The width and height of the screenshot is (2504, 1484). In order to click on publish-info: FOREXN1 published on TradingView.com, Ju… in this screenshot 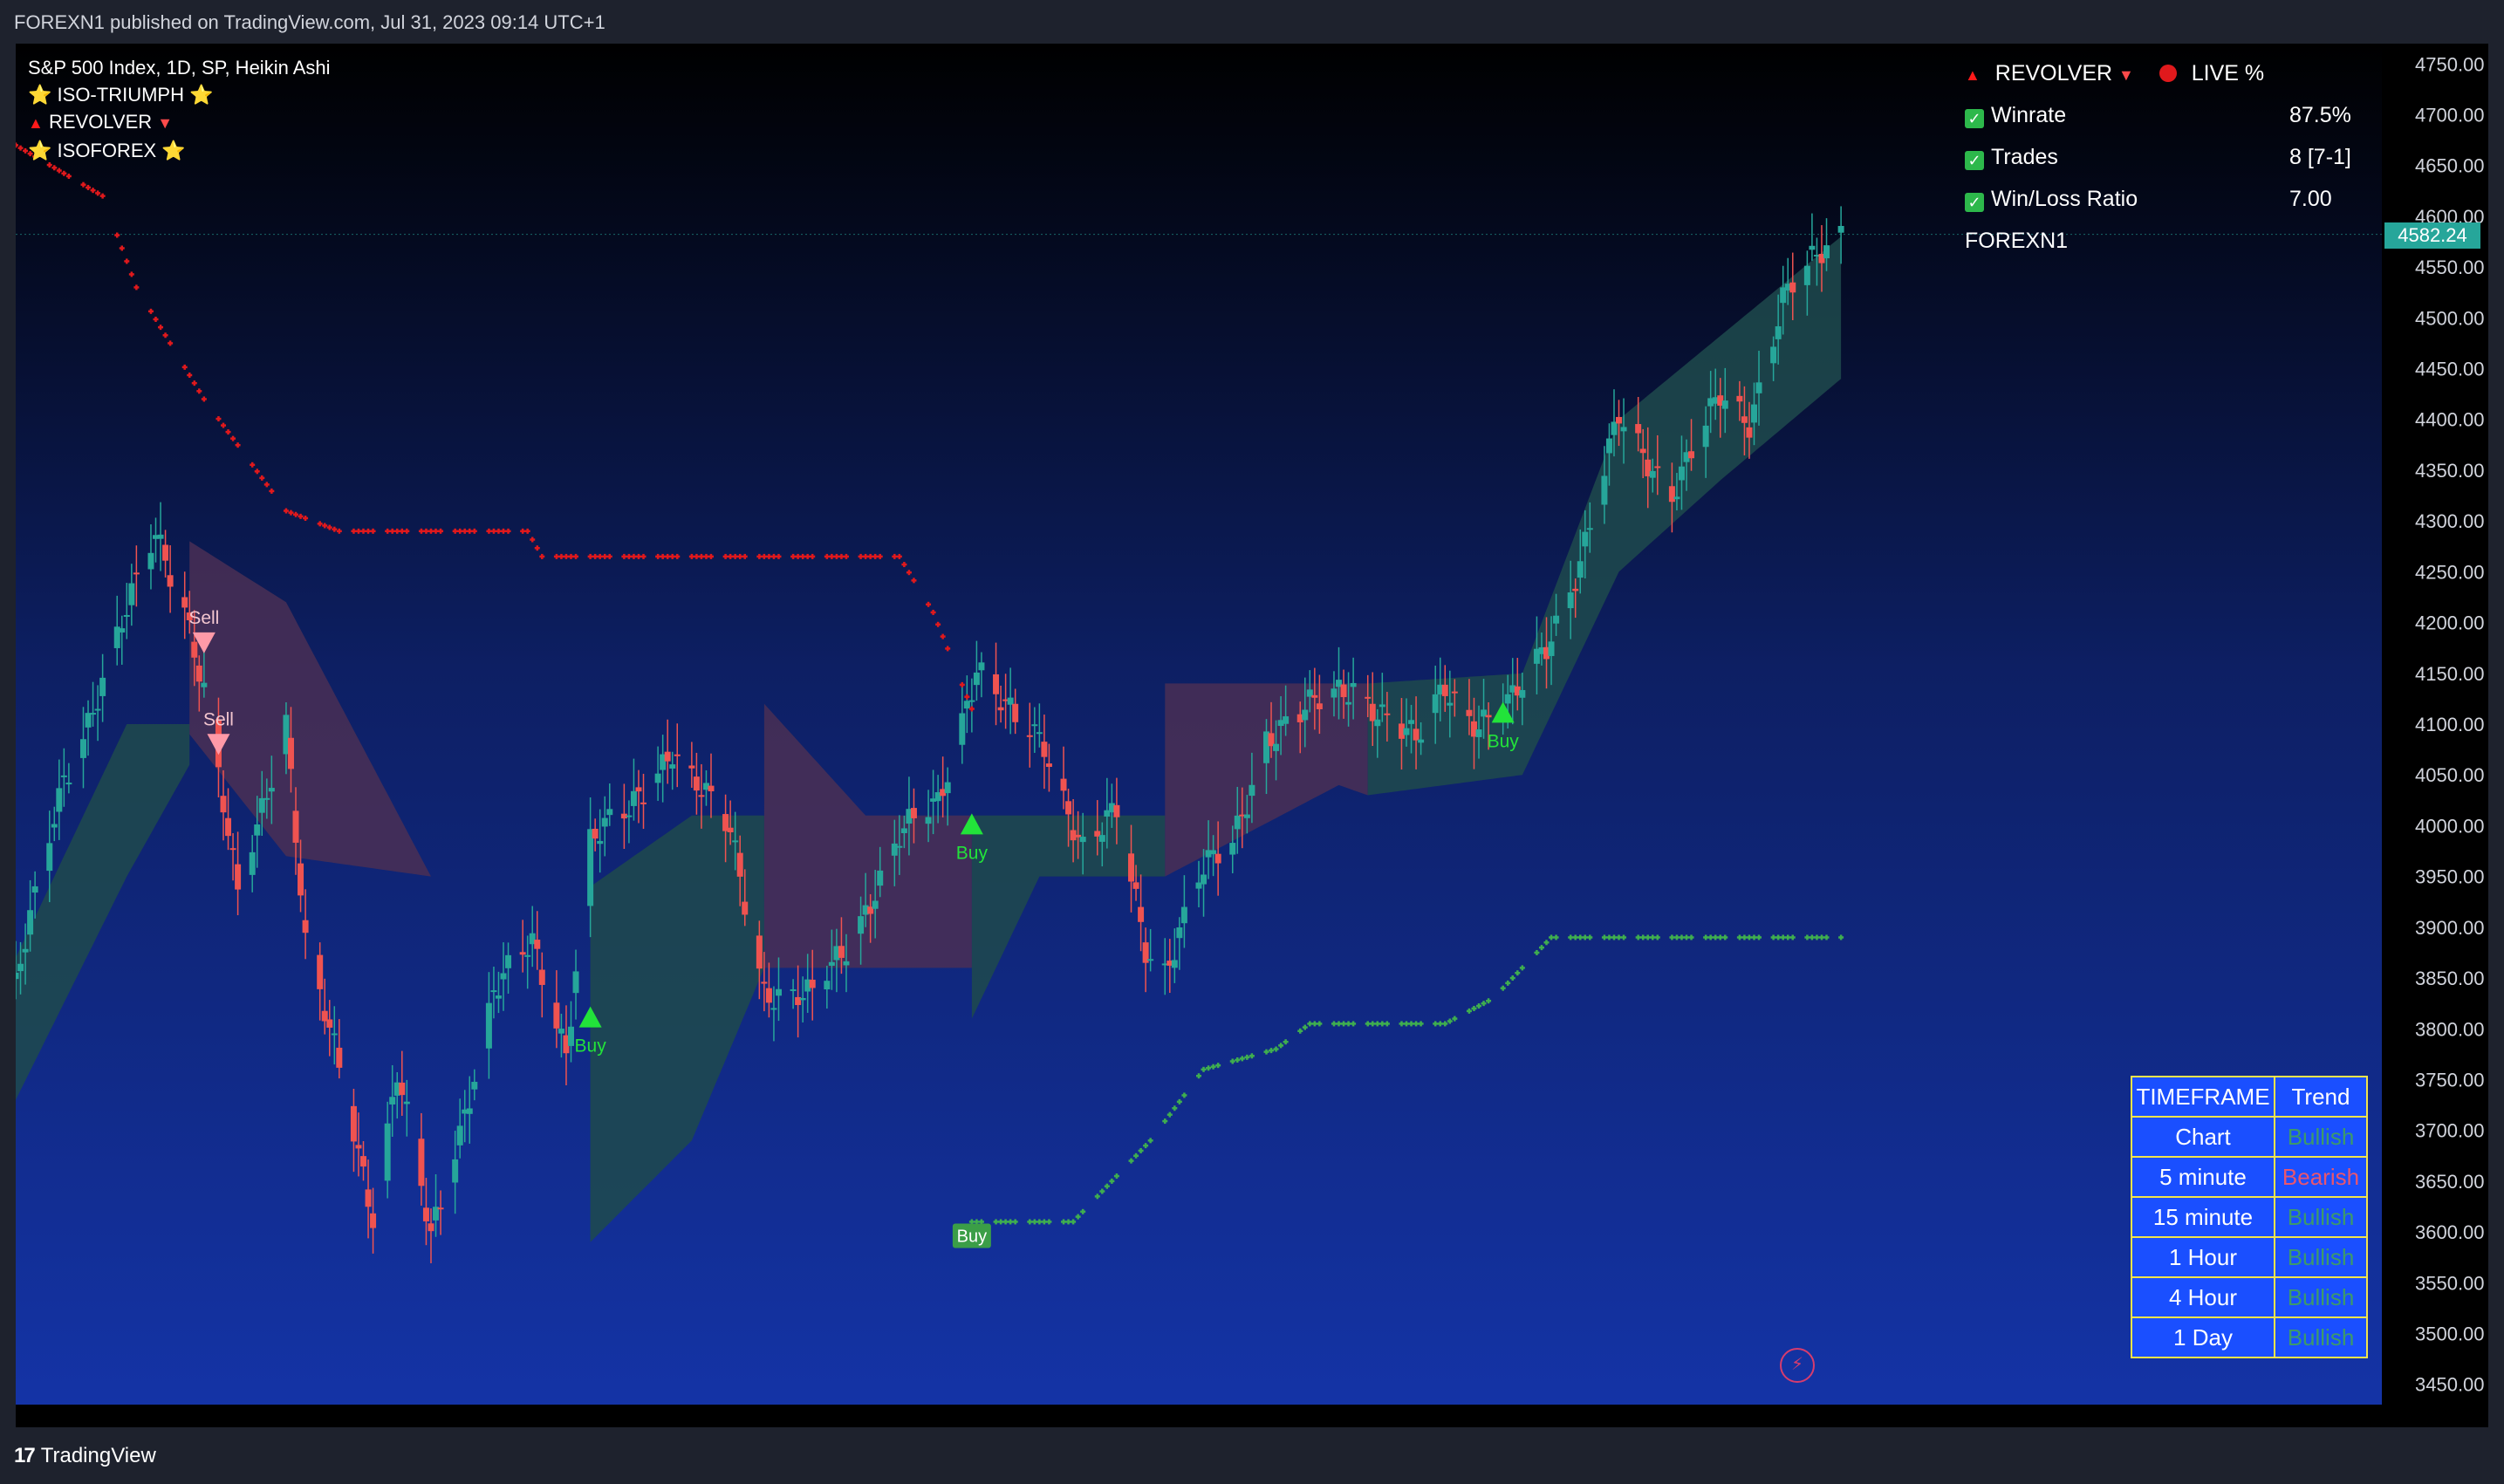, I will do `click(309, 22)`.